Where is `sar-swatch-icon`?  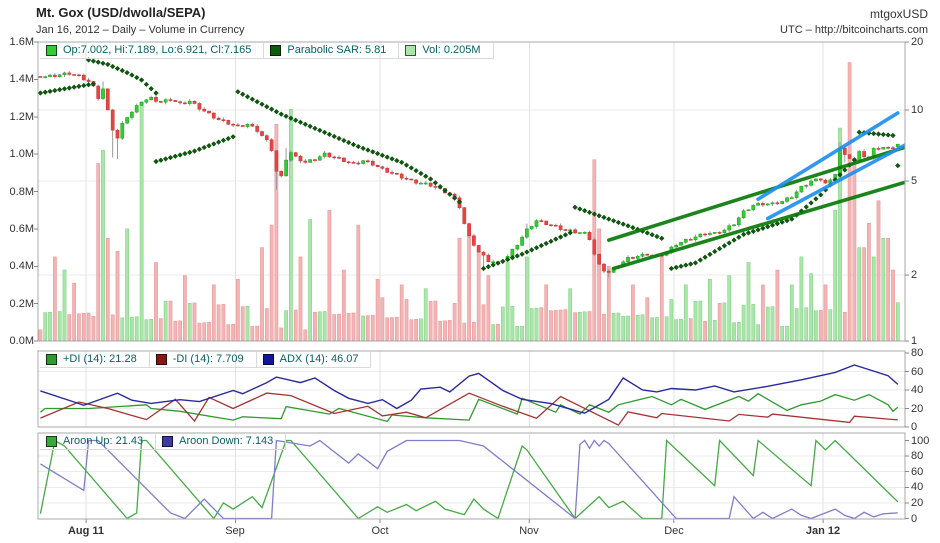
sar-swatch-icon is located at coordinates (276, 50).